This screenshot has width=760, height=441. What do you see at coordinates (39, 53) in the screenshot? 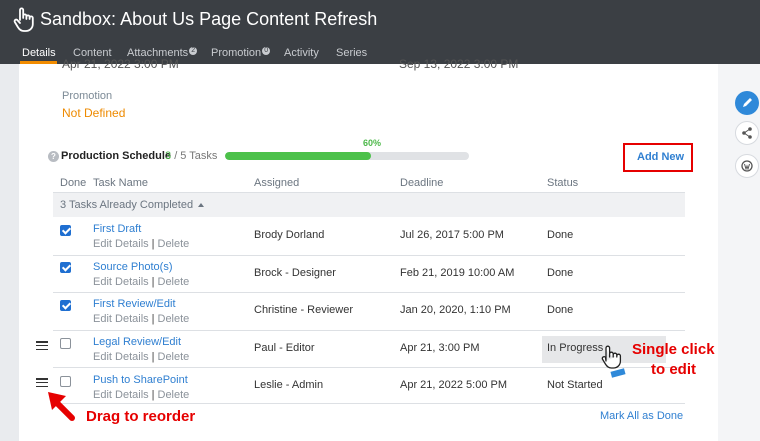
I see `tab-details: Details` at bounding box center [39, 53].